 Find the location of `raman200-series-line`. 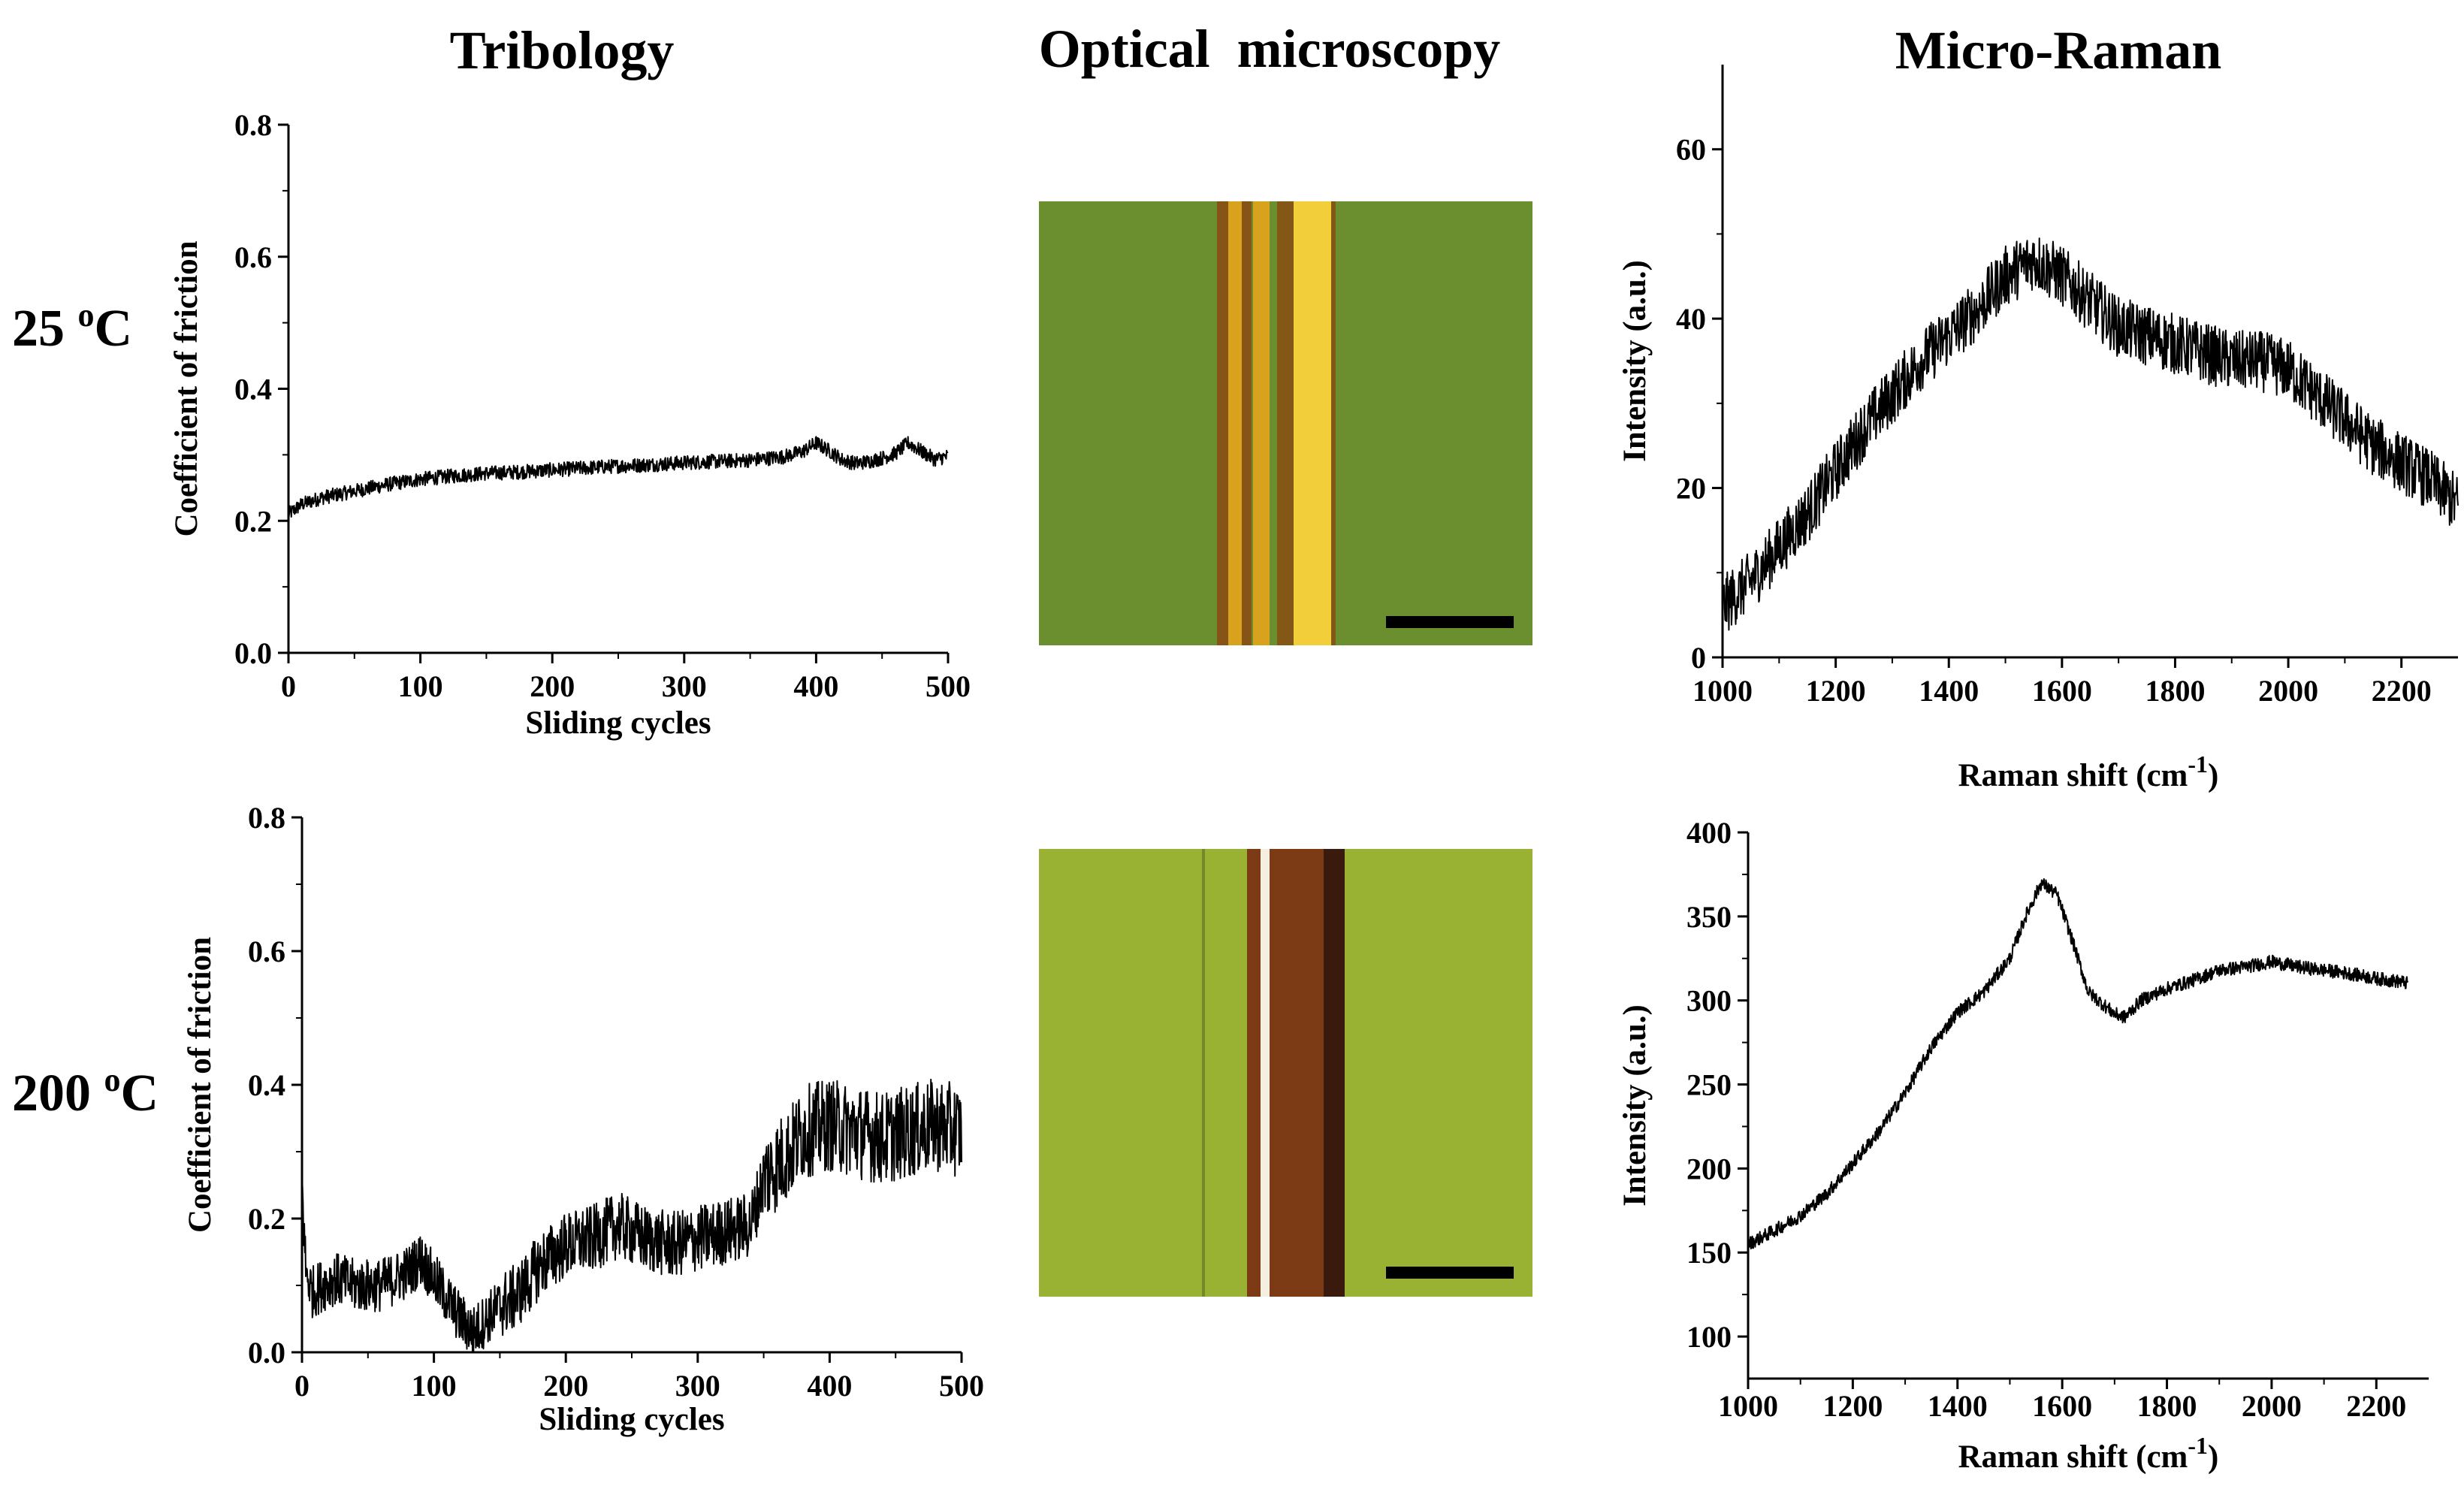

raman200-series-line is located at coordinates (2078, 1064).